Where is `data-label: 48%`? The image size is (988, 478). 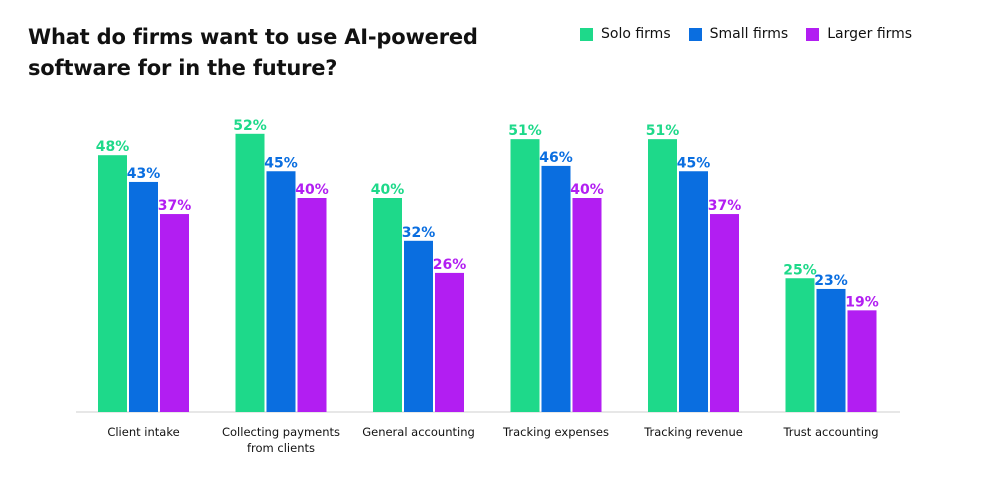
data-label: 48% is located at coordinates (113, 147).